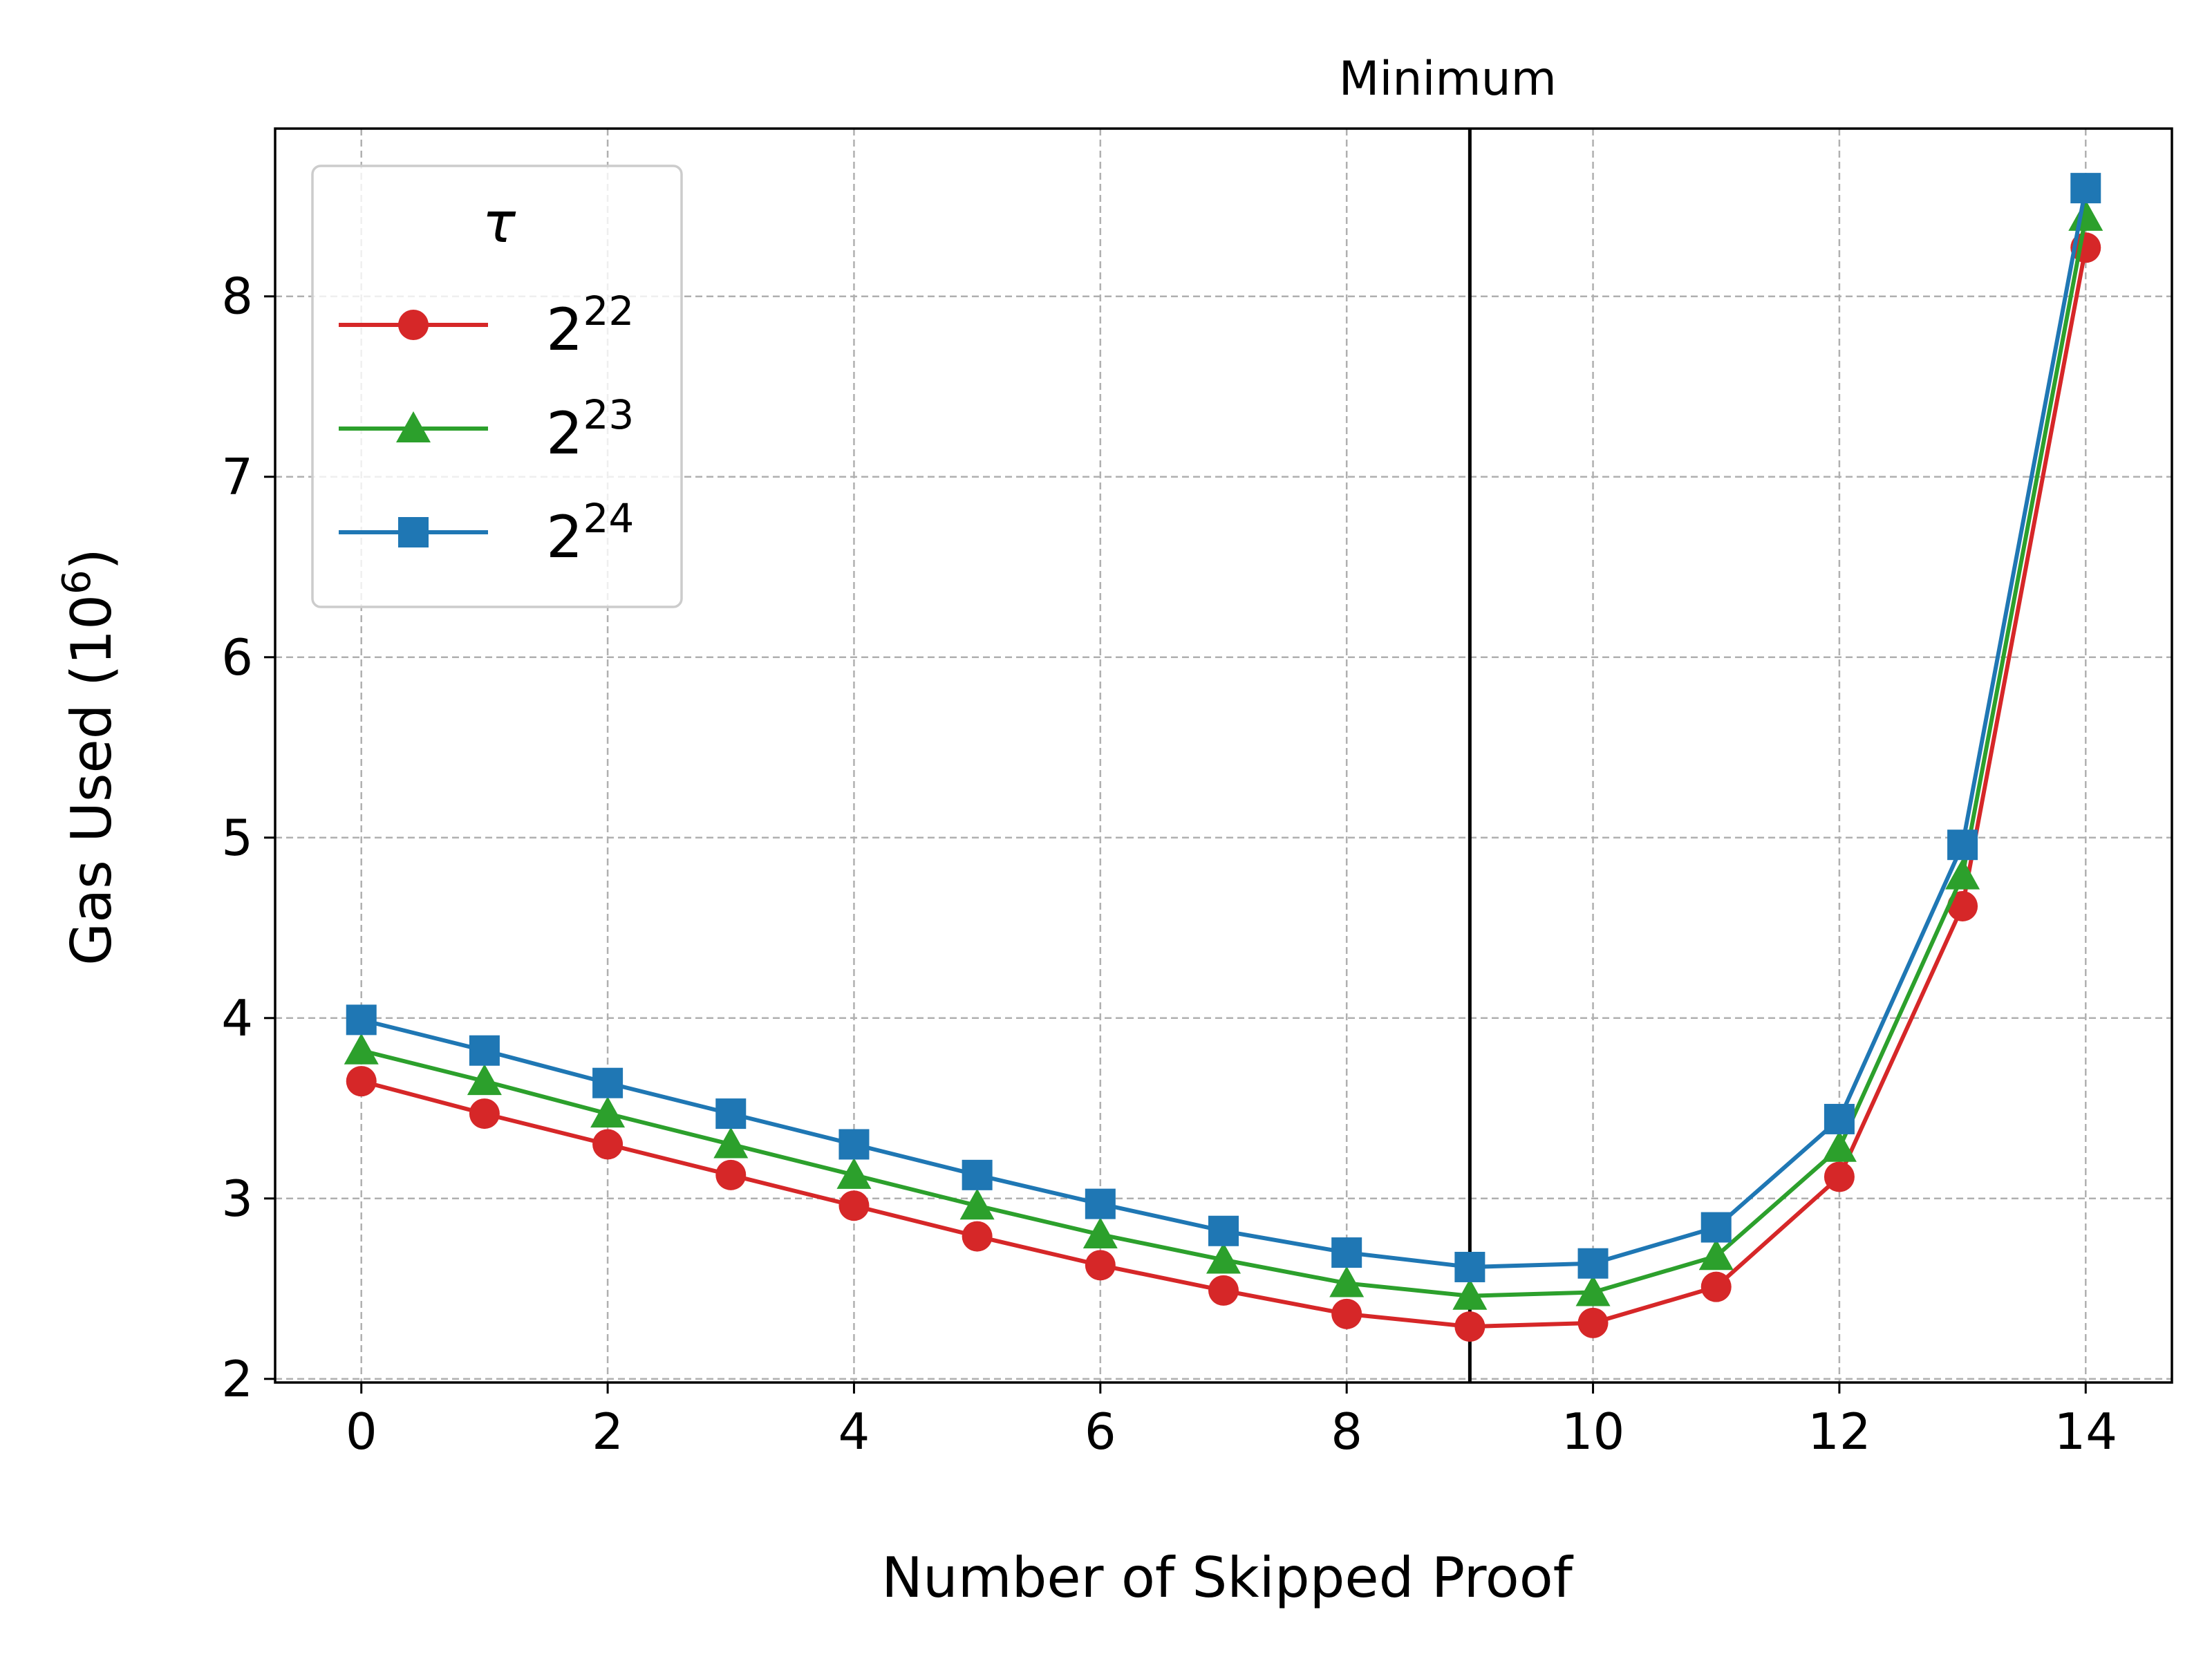  Describe the element at coordinates (499, 223) in the screenshot. I see `legend-title: τ` at that location.